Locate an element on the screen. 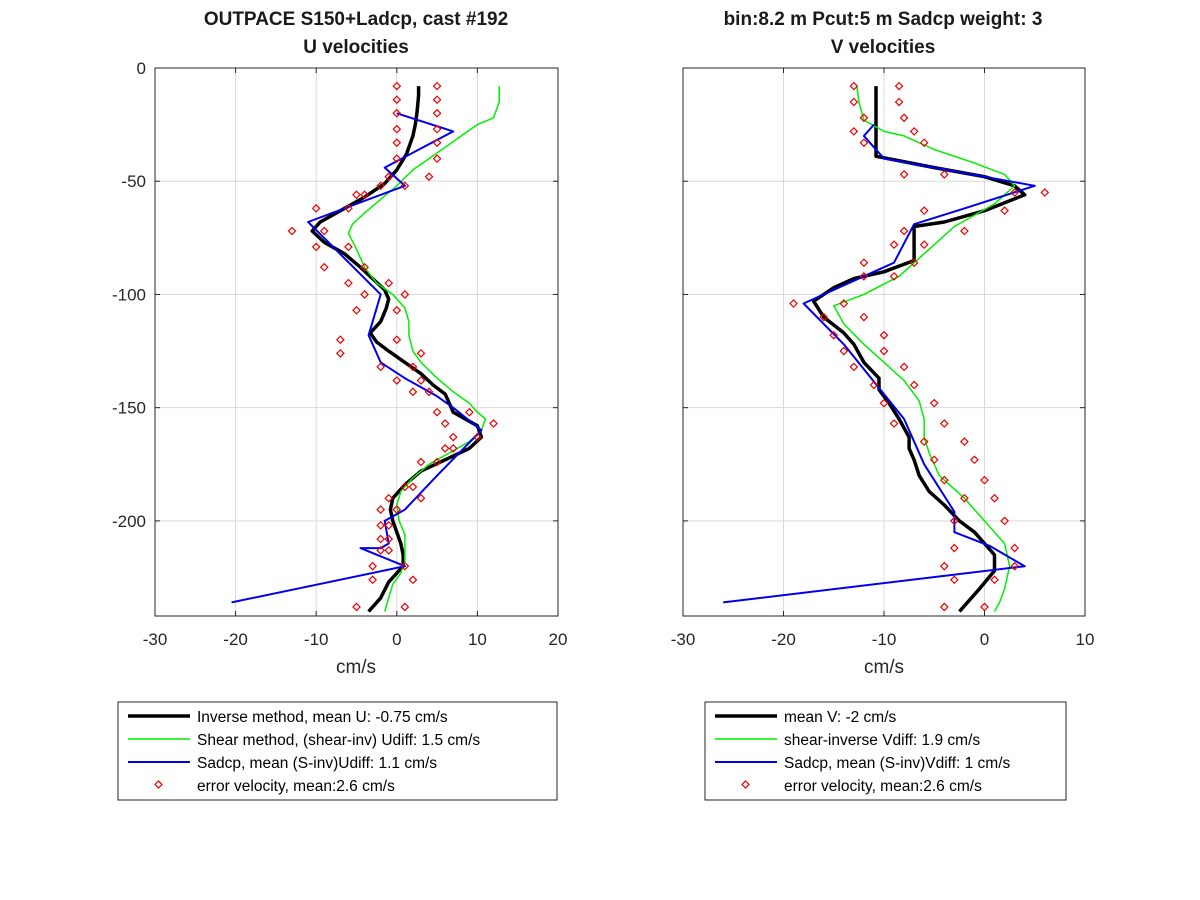  v-legend-swatch-error is located at coordinates (745, 784).